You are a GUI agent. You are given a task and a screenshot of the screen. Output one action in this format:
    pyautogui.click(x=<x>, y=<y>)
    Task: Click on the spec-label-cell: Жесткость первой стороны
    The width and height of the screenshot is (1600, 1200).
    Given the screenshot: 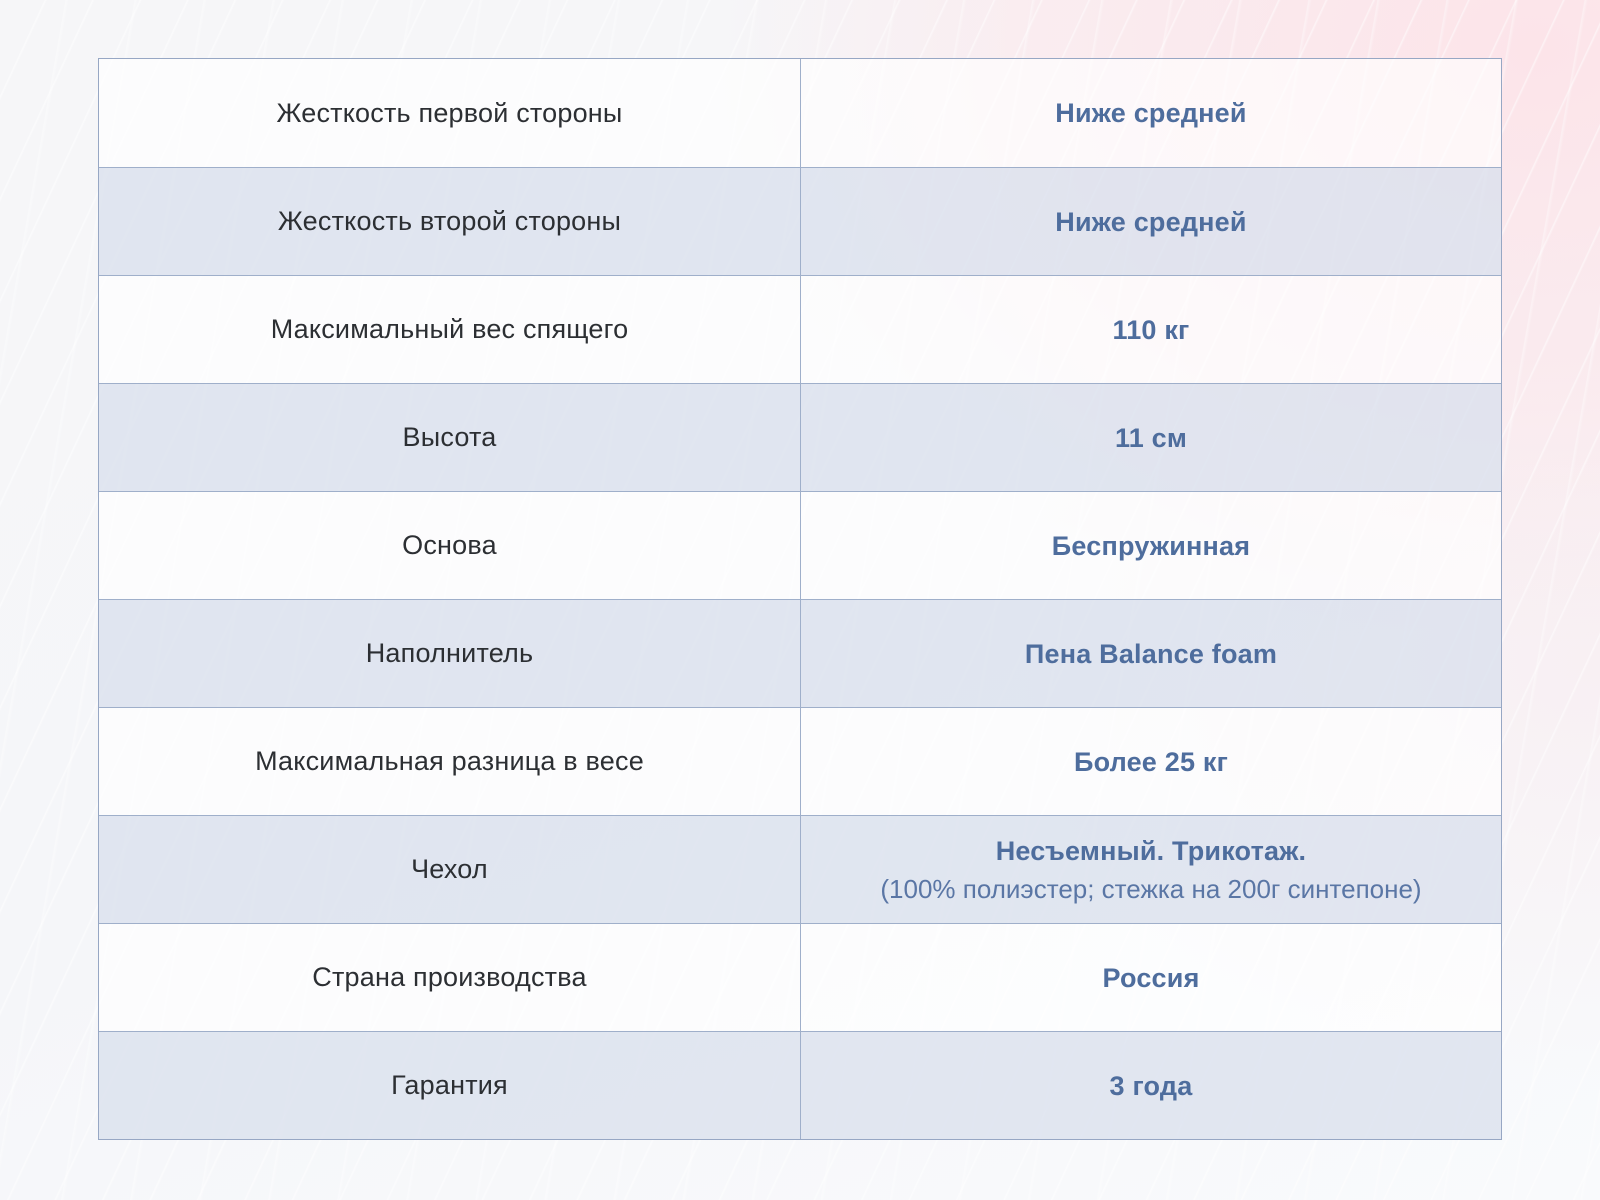 What is the action you would take?
    pyautogui.click(x=449, y=113)
    